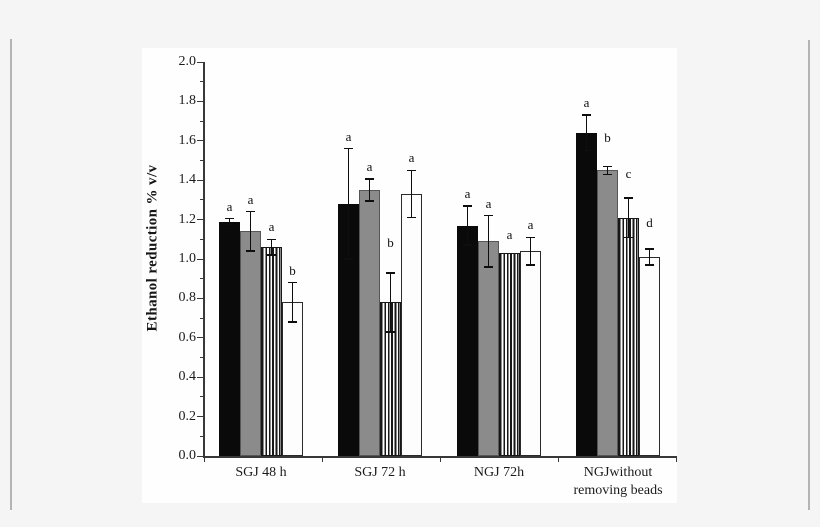  Describe the element at coordinates (152, 248) in the screenshot. I see `y-axis-title: Ethanol reduction % v/v` at that location.